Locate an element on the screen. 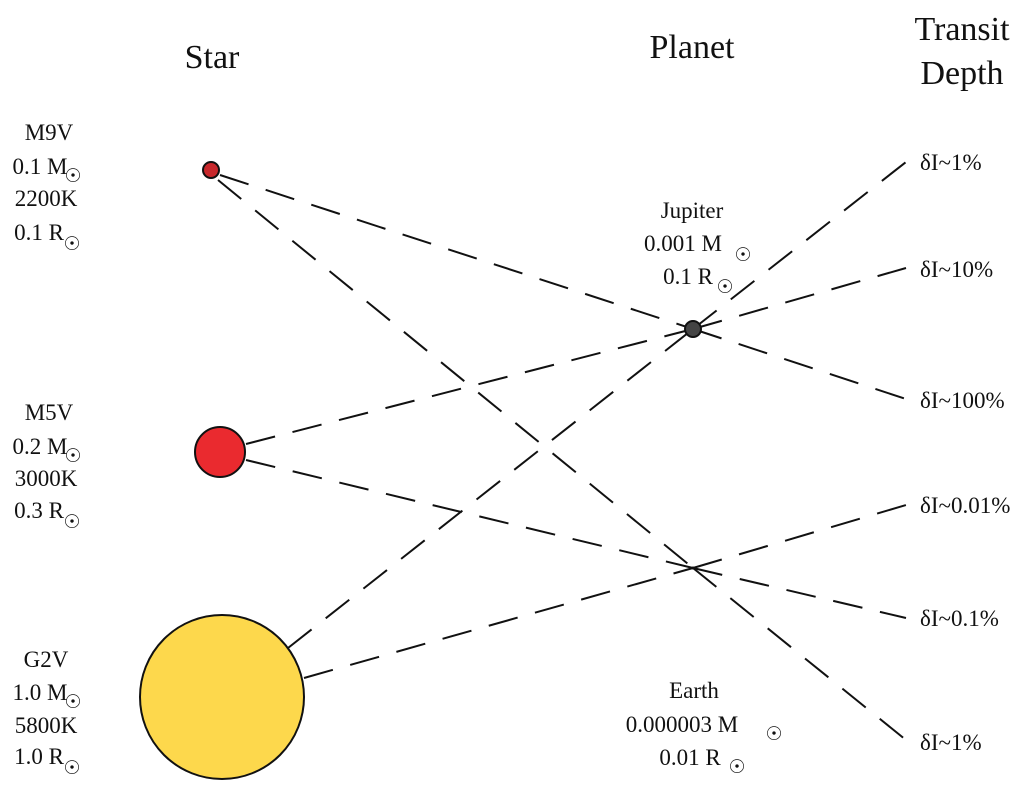  line-m9v-to-jupiter is located at coordinates (456, 252).